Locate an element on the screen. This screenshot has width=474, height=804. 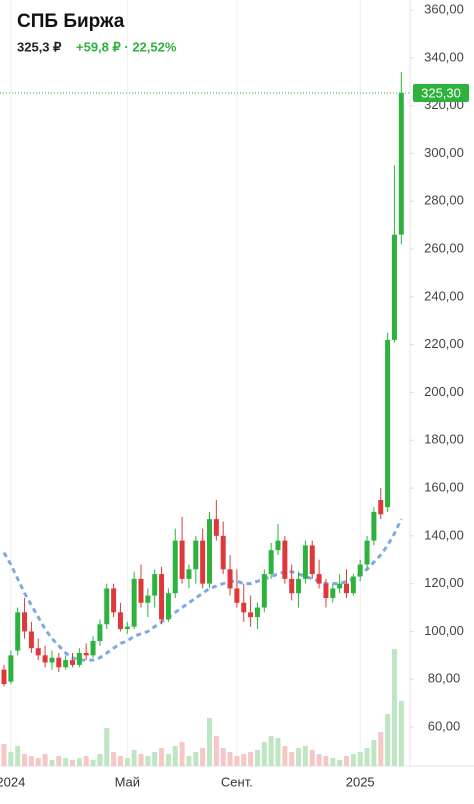
price: 325,3 ₽ is located at coordinates (39, 46).